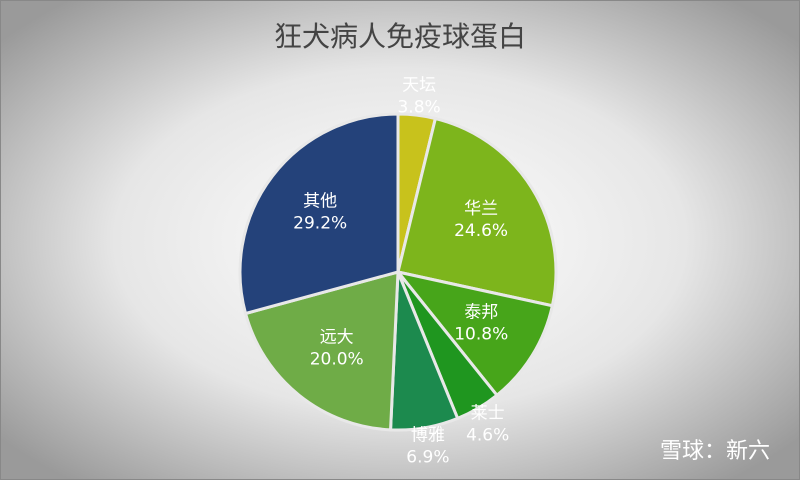  I want to click on slice-value-label: 10.8%, so click(481, 335).